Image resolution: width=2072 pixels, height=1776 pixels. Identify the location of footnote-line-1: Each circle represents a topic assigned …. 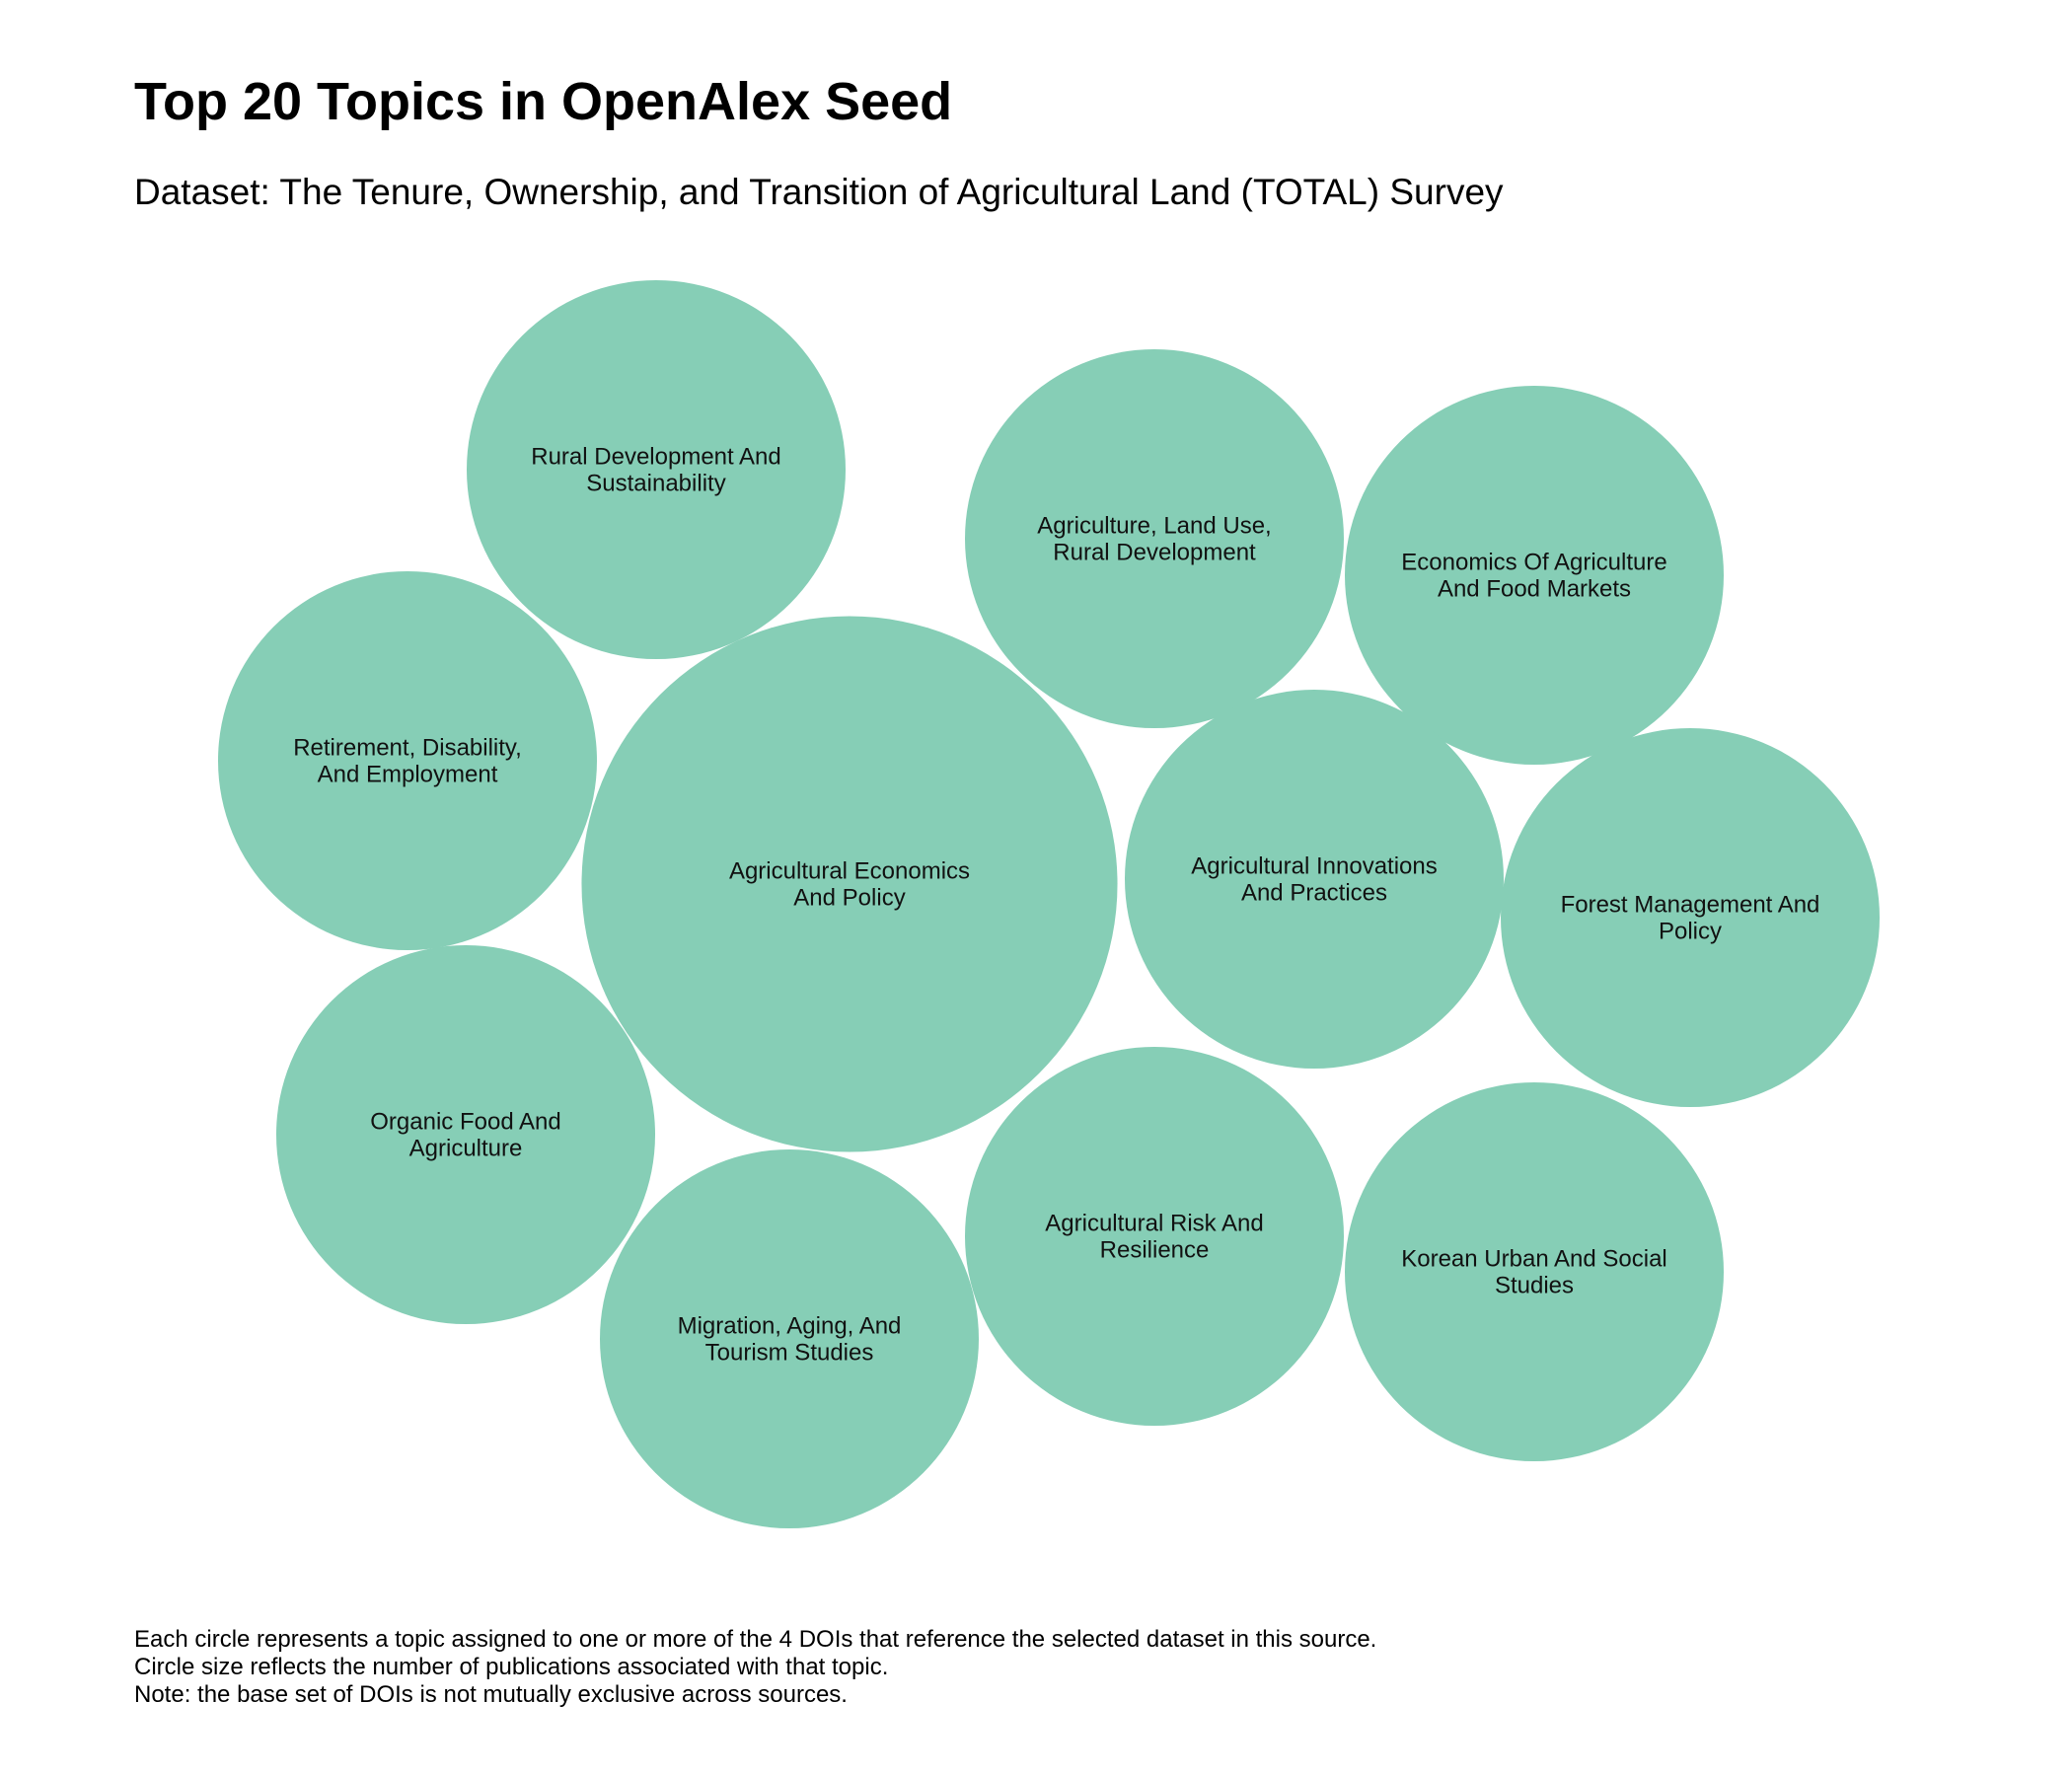
(755, 1640).